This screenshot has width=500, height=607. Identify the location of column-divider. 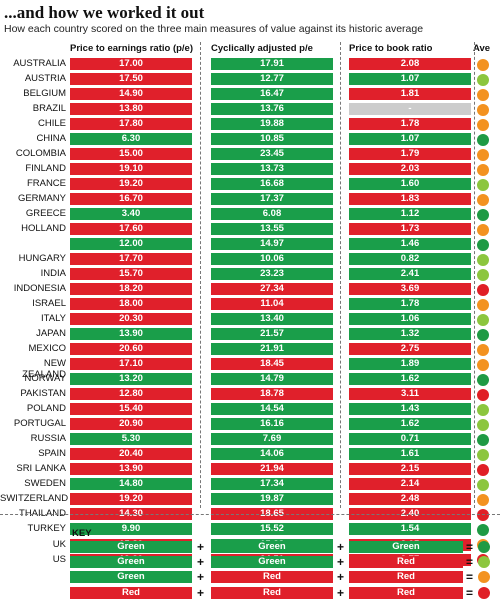
(474, 275).